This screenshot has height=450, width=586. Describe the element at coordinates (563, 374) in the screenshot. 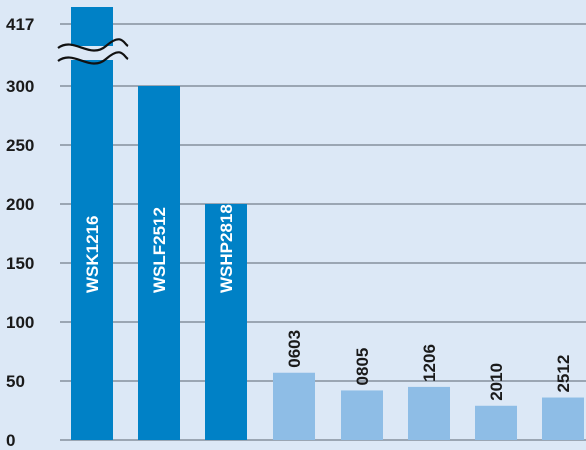

I see `bar-label: 2512` at that location.